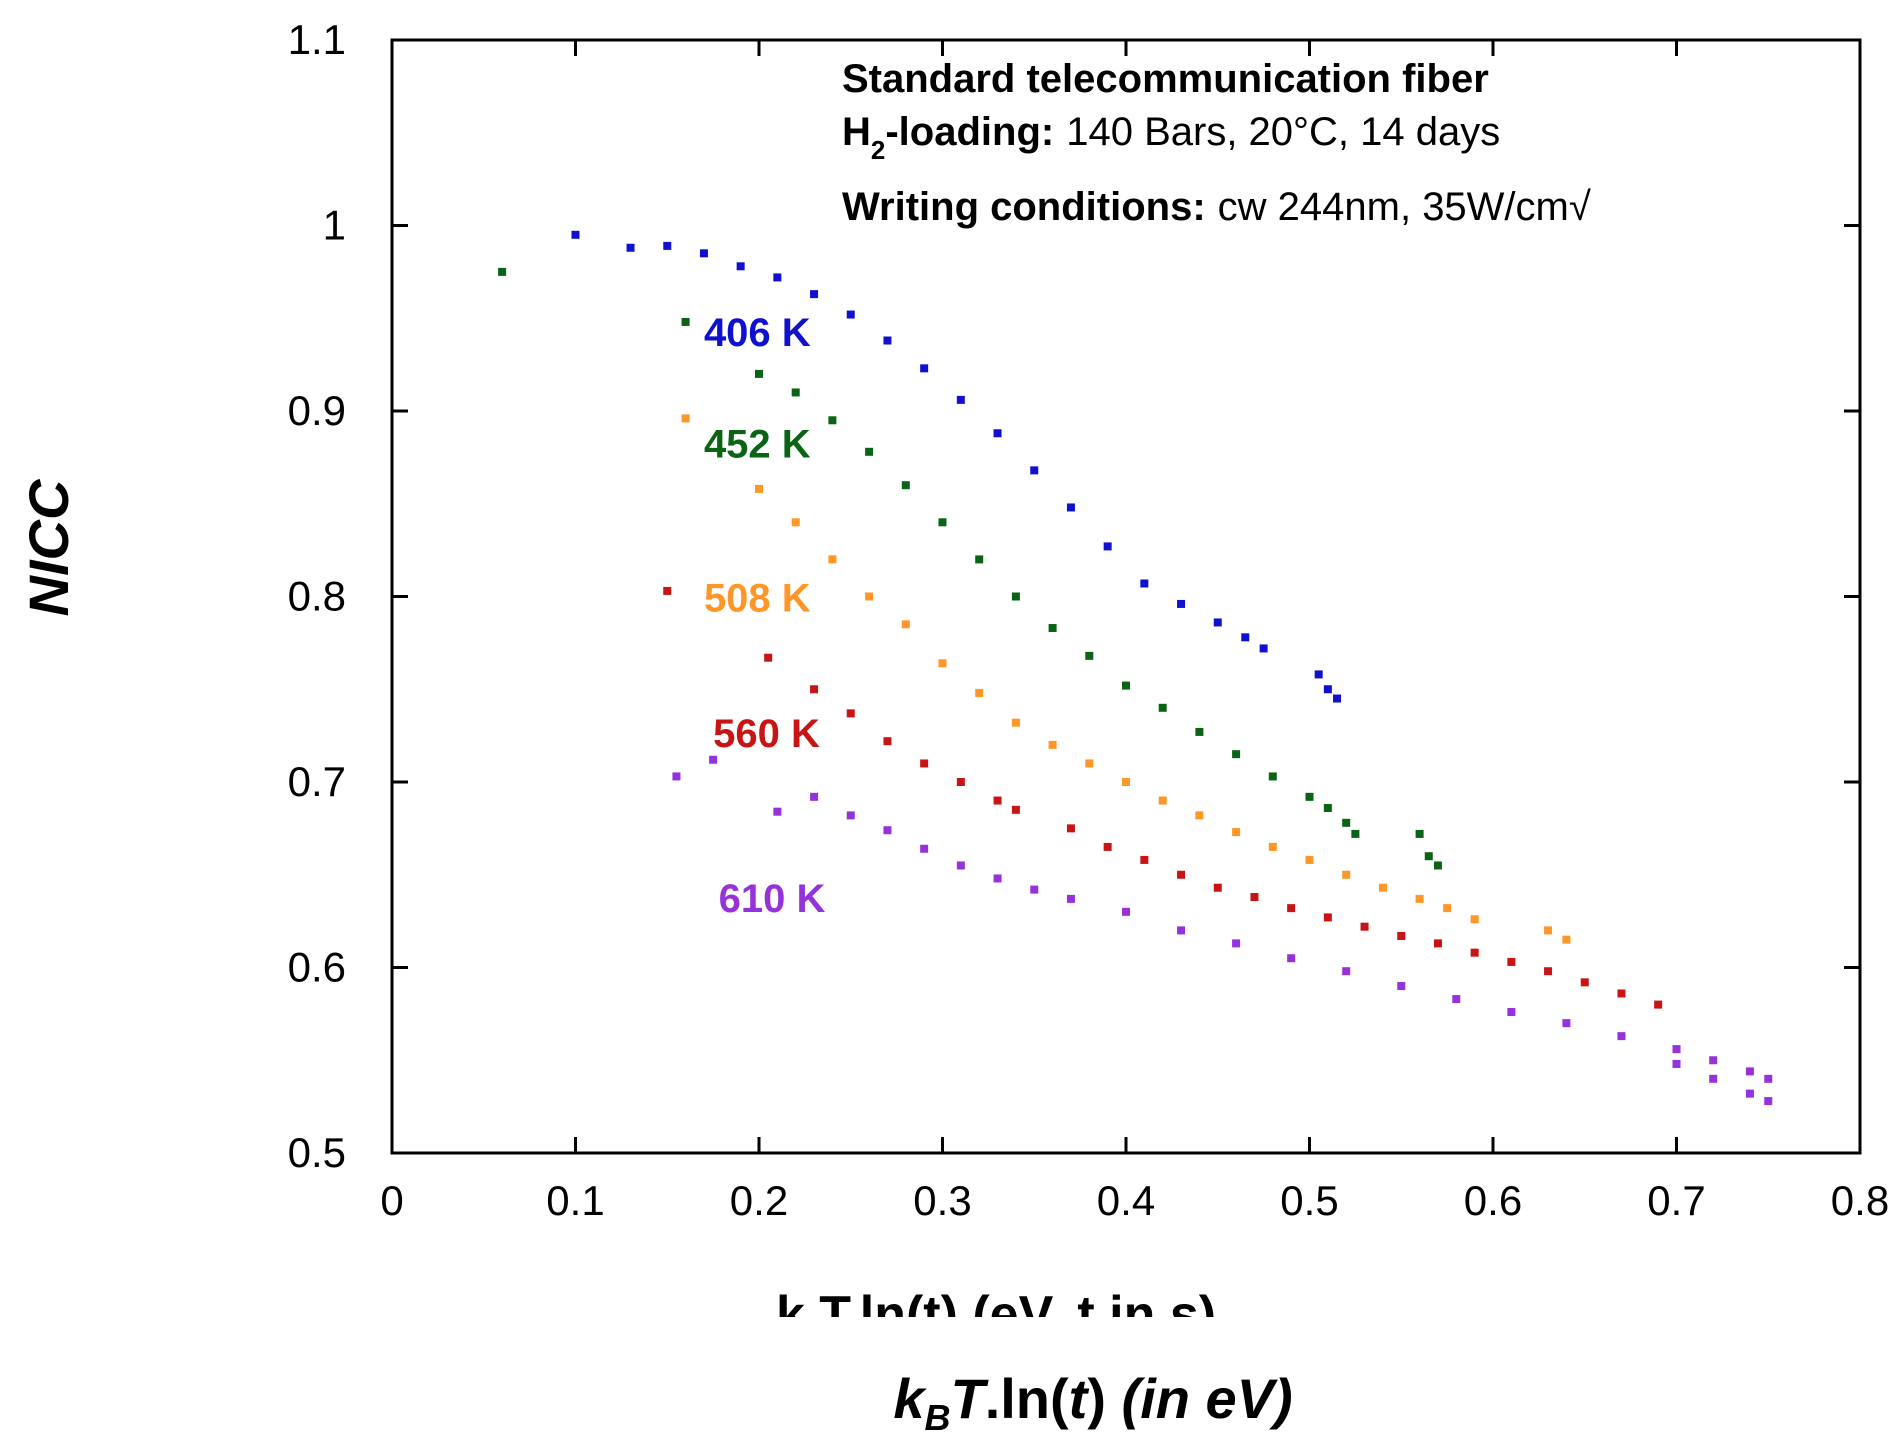 The image size is (1897, 1441). I want to click on x-tick-label: 0.4, so click(1126, 1200).